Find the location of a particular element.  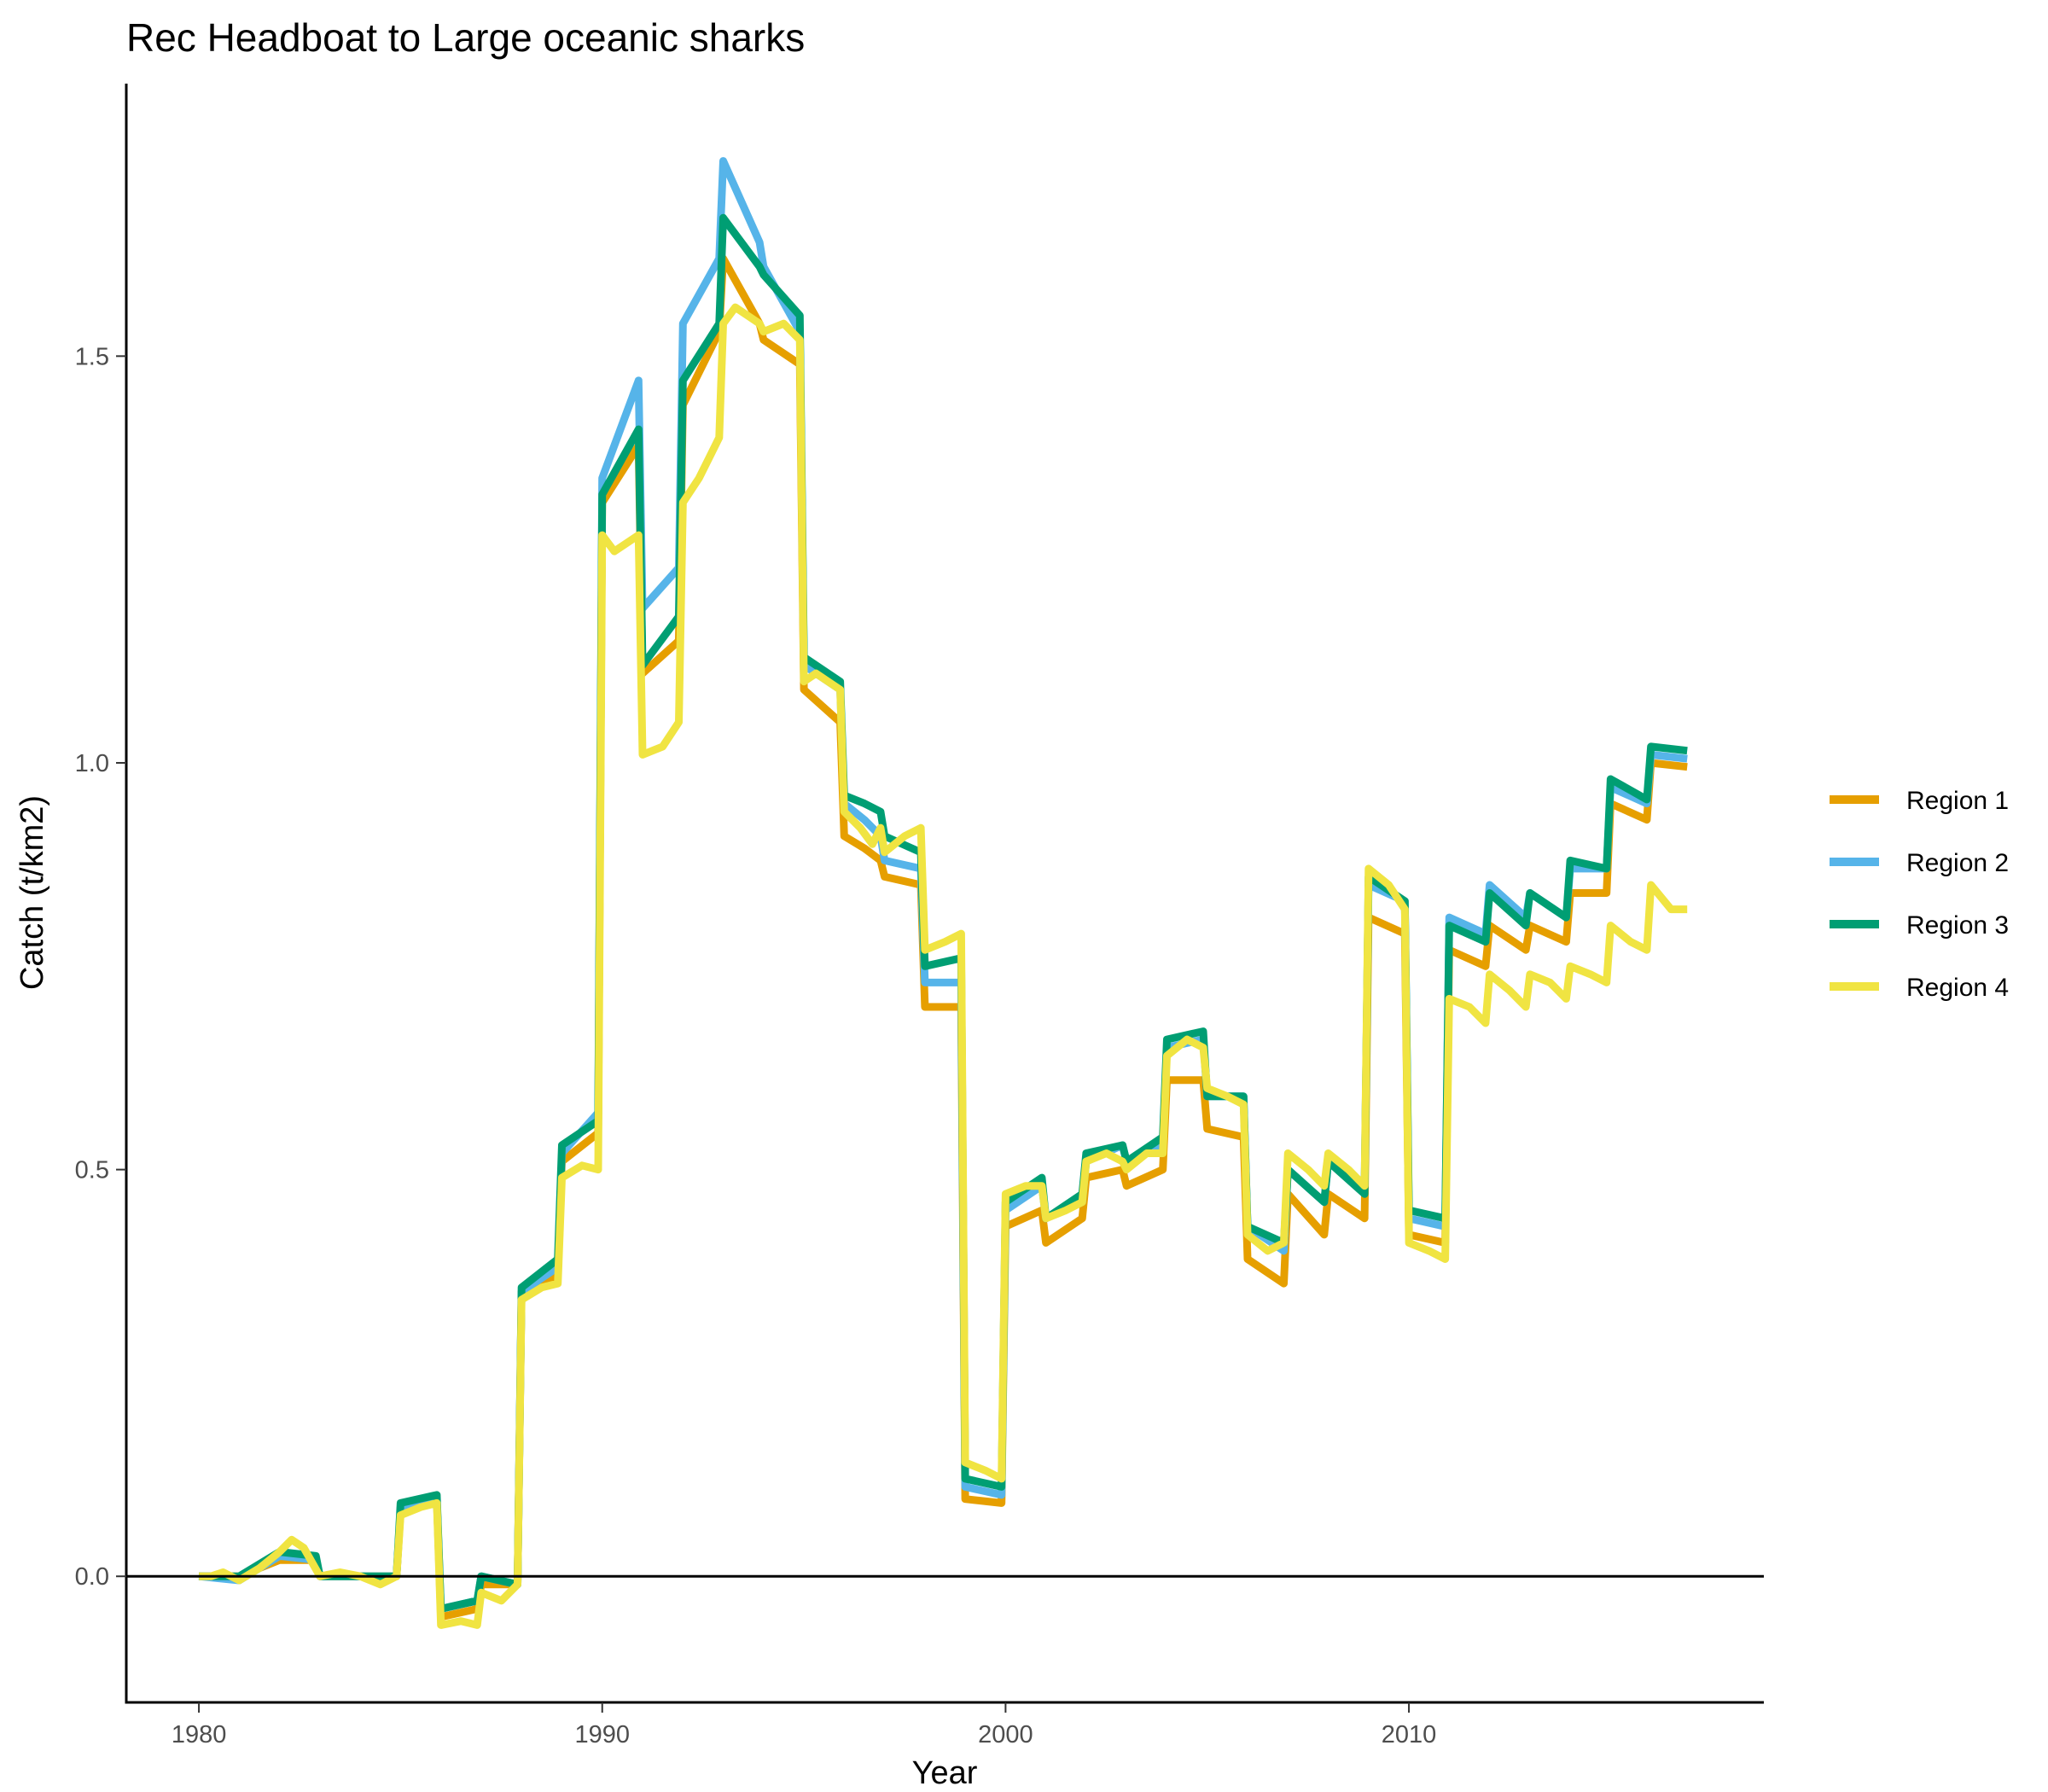

chart-title: Rec Headboat to Large oceanic sharks is located at coordinates (466, 37).